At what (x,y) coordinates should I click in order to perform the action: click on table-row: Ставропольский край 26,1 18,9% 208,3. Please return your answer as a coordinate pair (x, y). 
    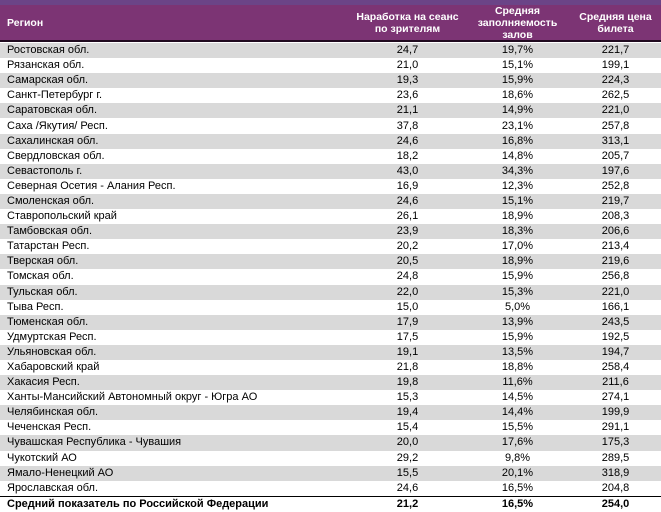
    Looking at the image, I should click on (330, 217).